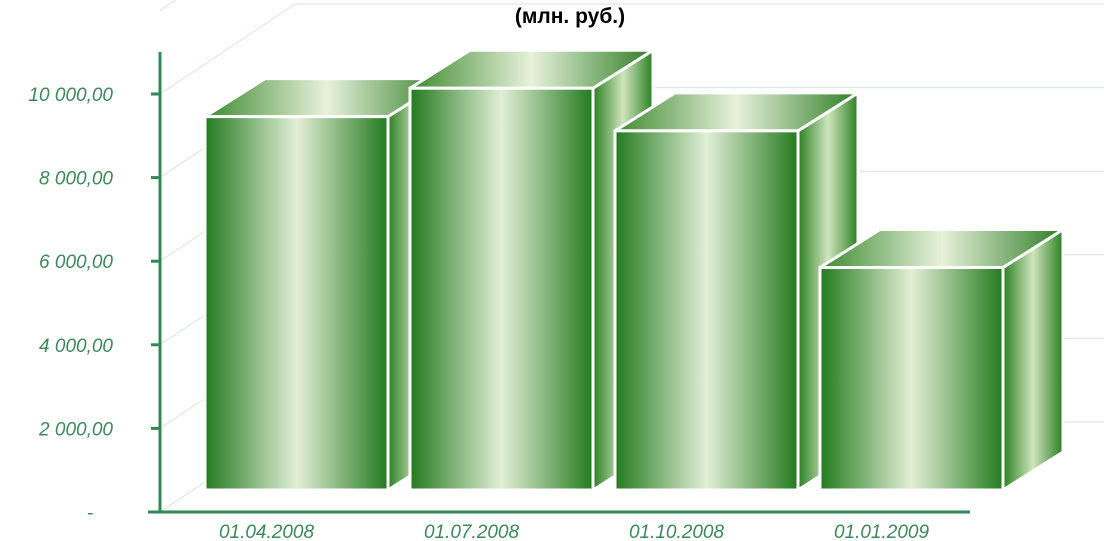  What do you see at coordinates (75, 429) in the screenshot?
I see `y-tick-label: 2 000,00` at bounding box center [75, 429].